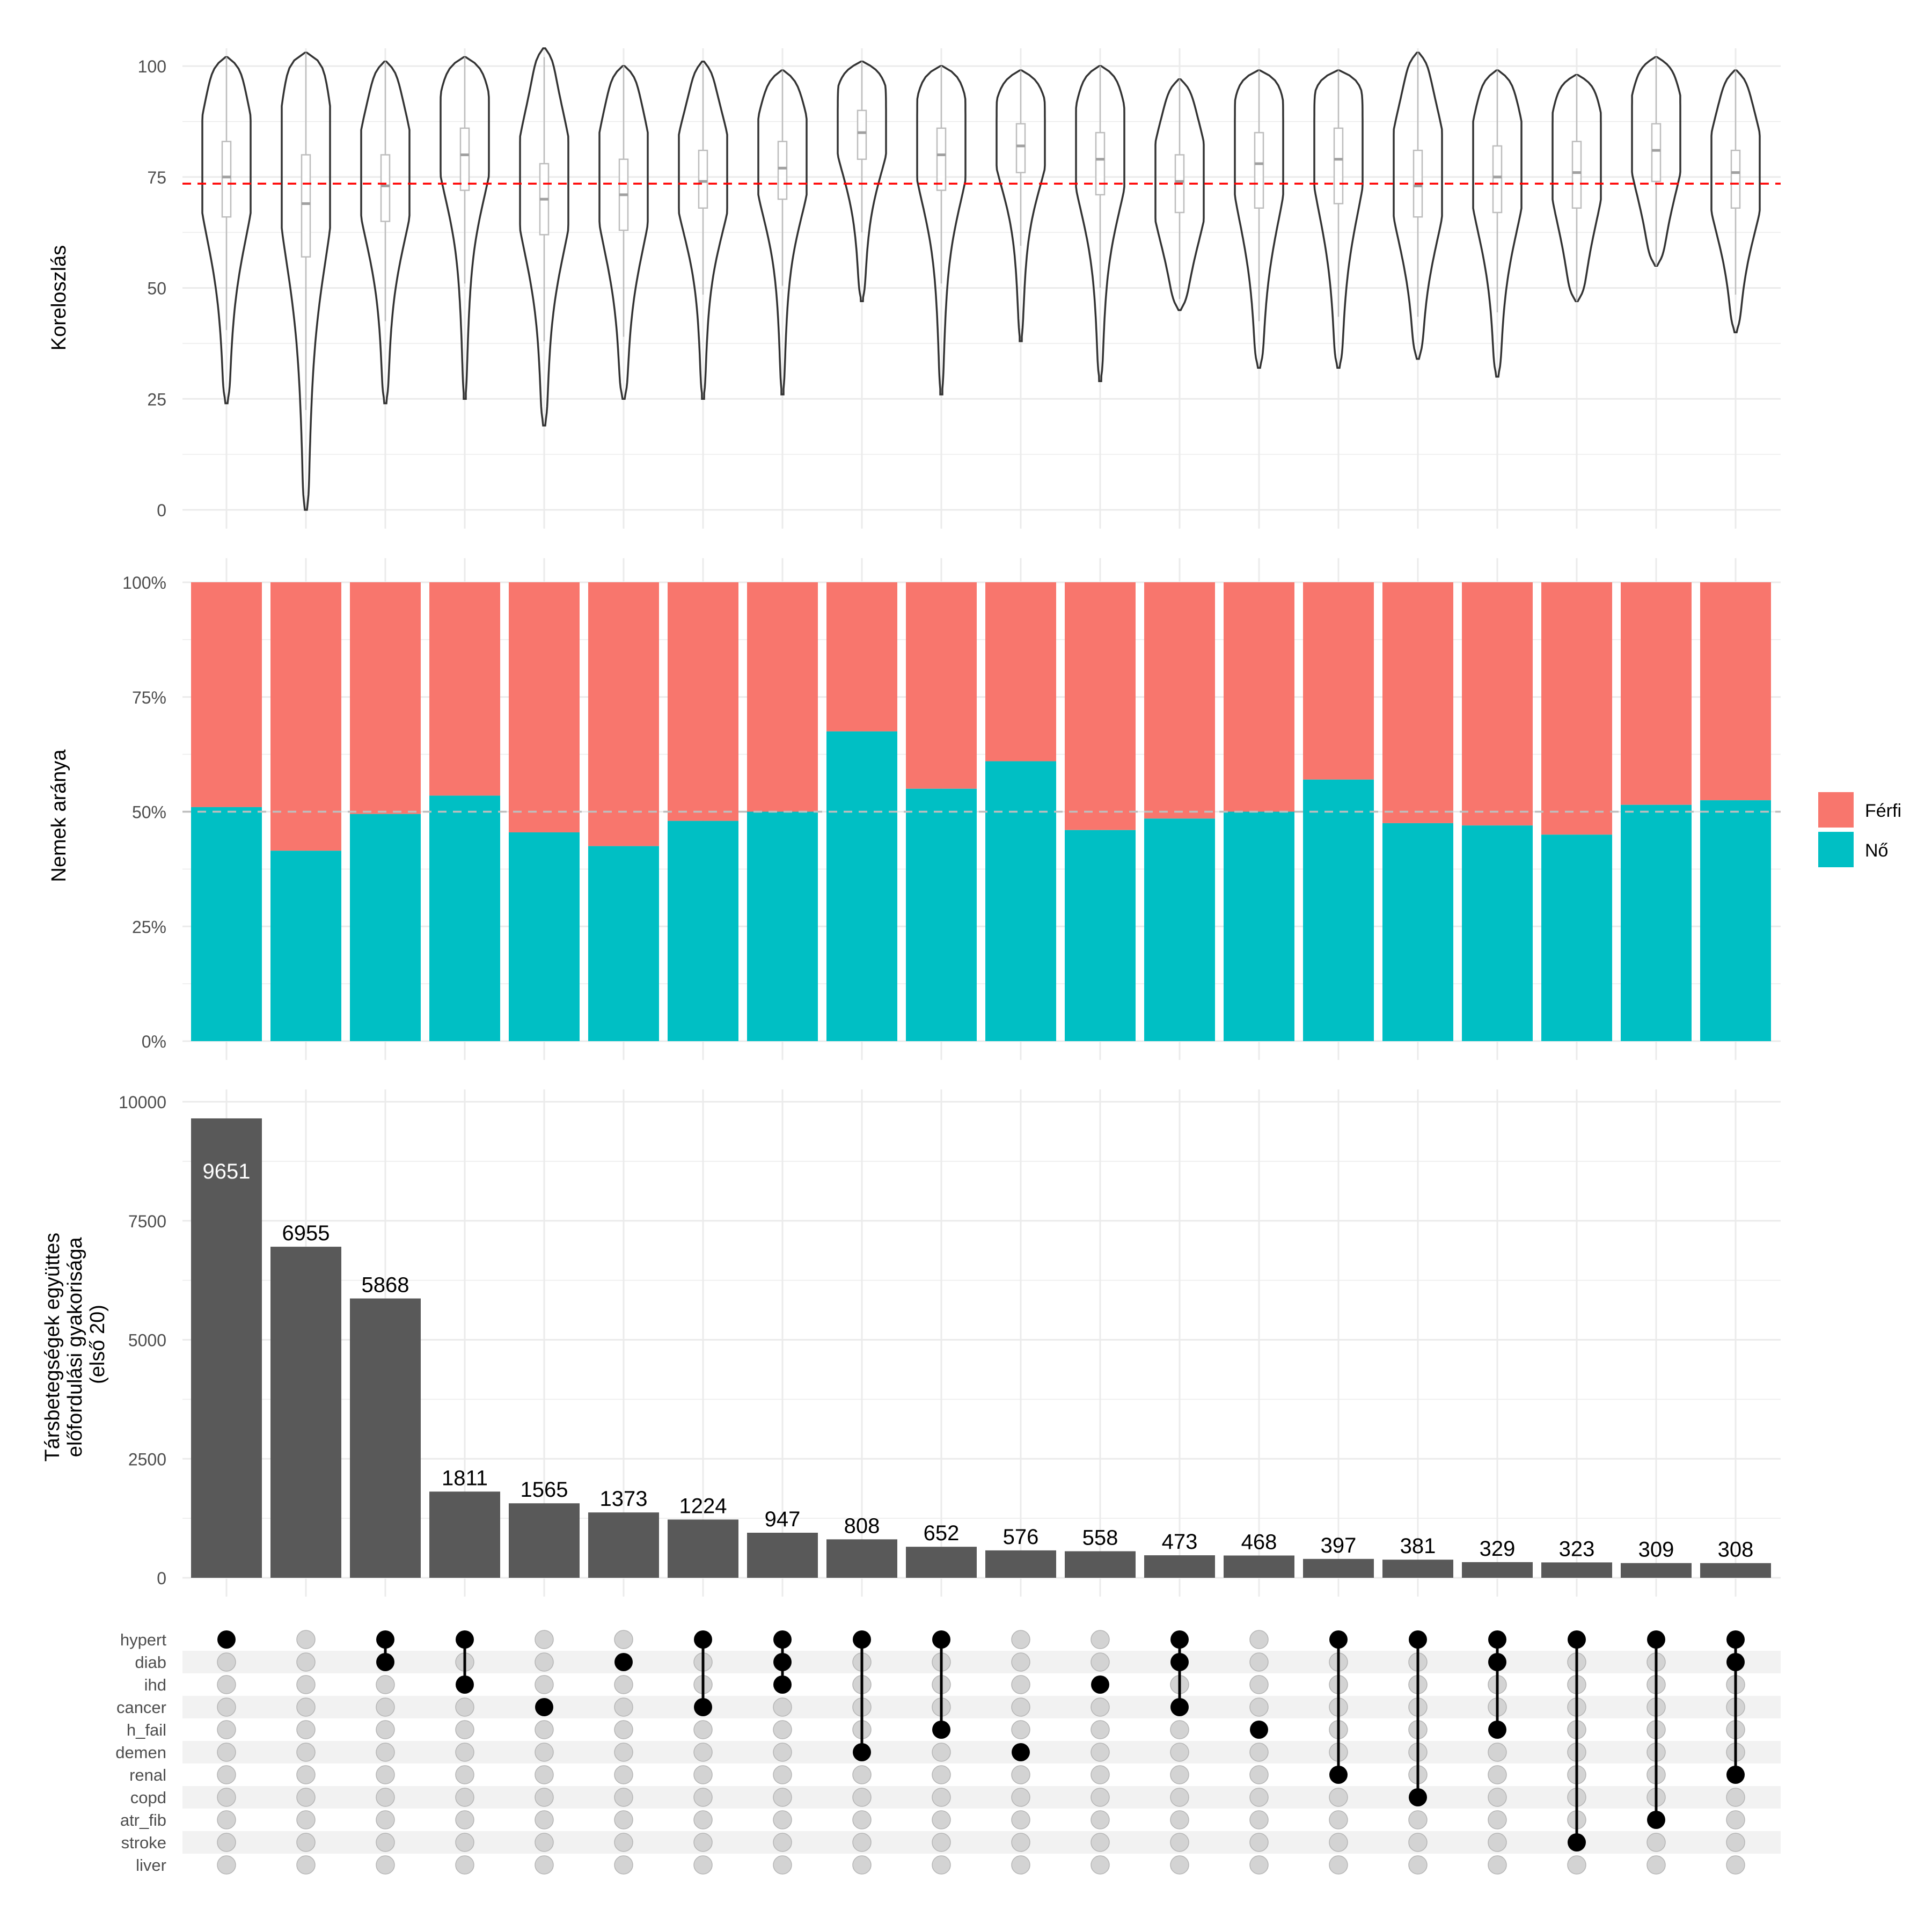 The width and height of the screenshot is (1932, 1932). What do you see at coordinates (1259, 1542) in the screenshot?
I see `count-data-label: 468` at bounding box center [1259, 1542].